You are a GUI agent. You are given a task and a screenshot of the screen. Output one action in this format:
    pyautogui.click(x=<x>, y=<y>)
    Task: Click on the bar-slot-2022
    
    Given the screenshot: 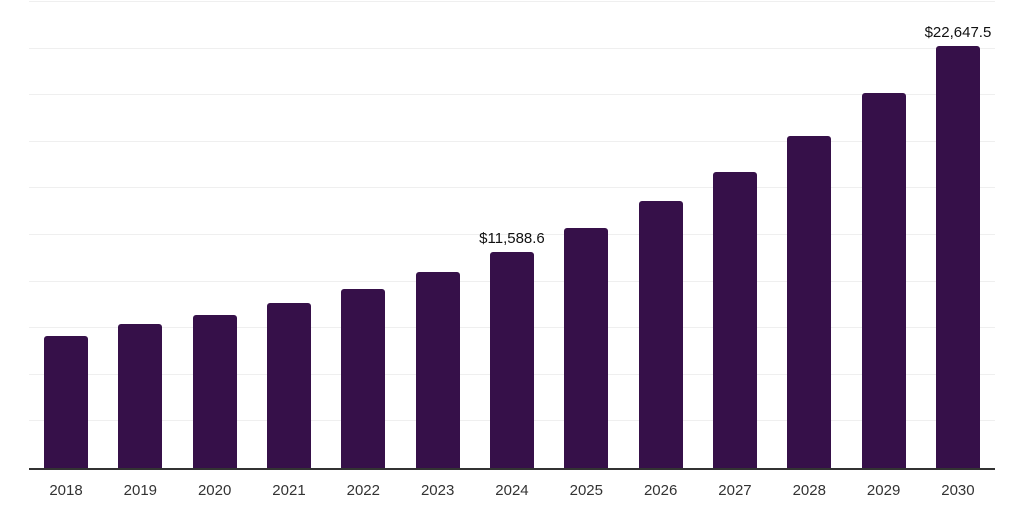 What is the action you would take?
    pyautogui.click(x=363, y=235)
    